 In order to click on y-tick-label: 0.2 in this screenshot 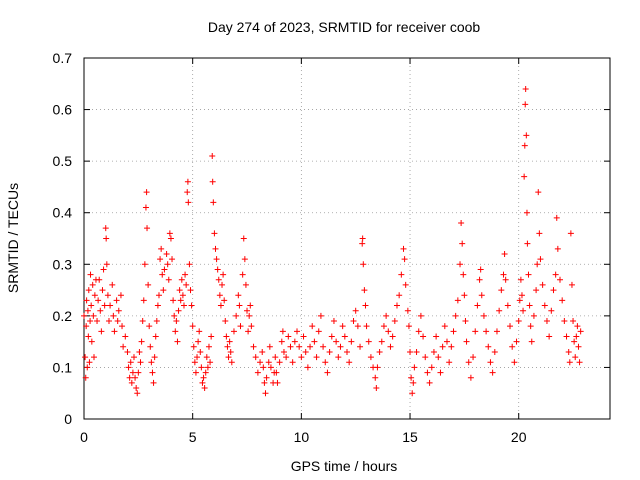, I will do `click(63, 316)`.